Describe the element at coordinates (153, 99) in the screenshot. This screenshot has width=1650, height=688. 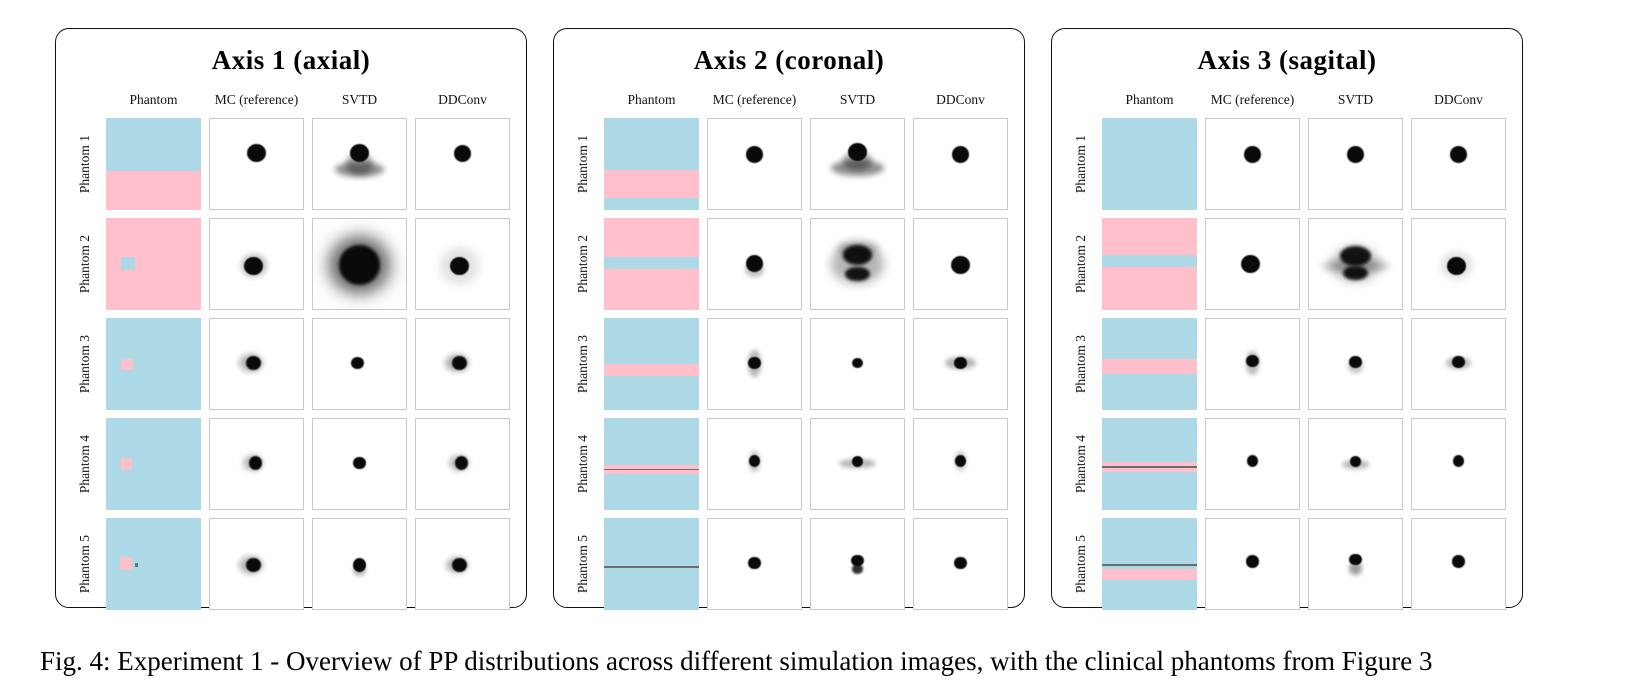
I see `column-header: Phantom` at that location.